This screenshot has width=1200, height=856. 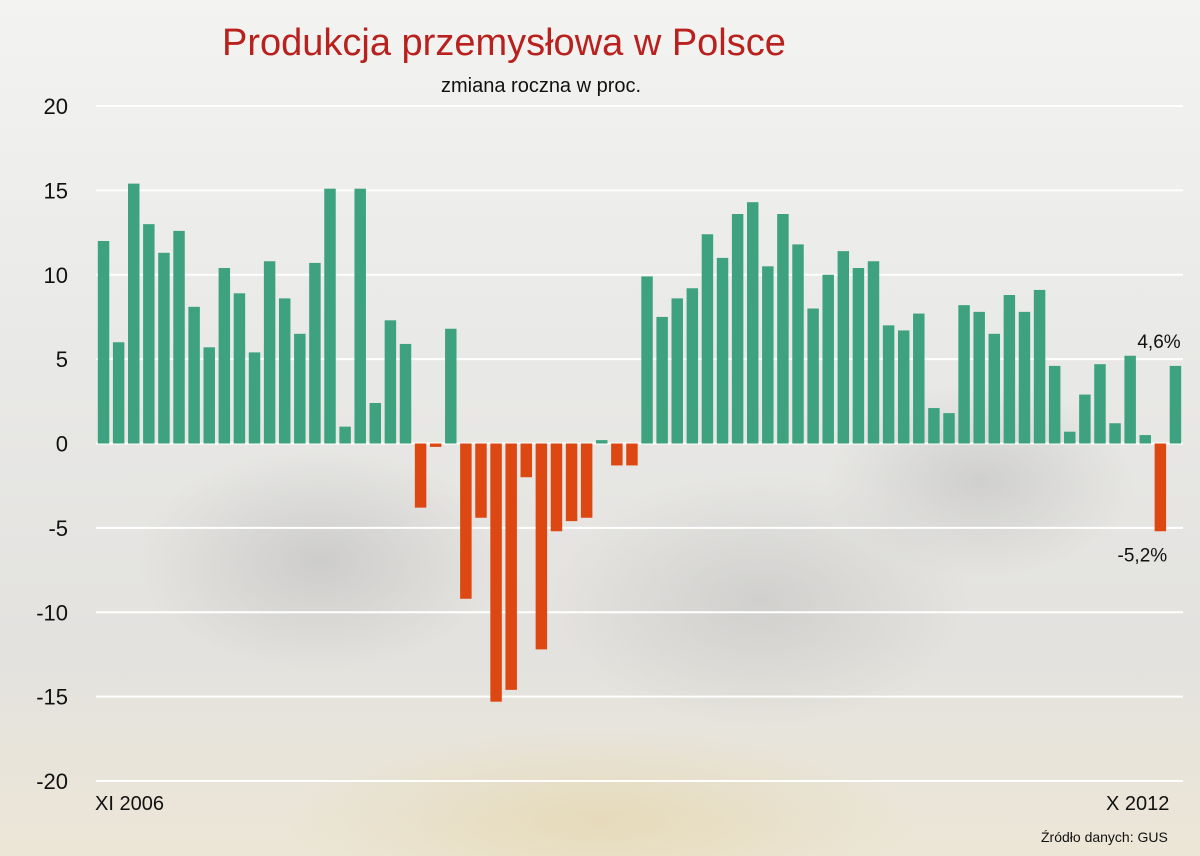 I want to click on chart-title: Produkcja przemysłowa w Polsce, so click(x=504, y=43).